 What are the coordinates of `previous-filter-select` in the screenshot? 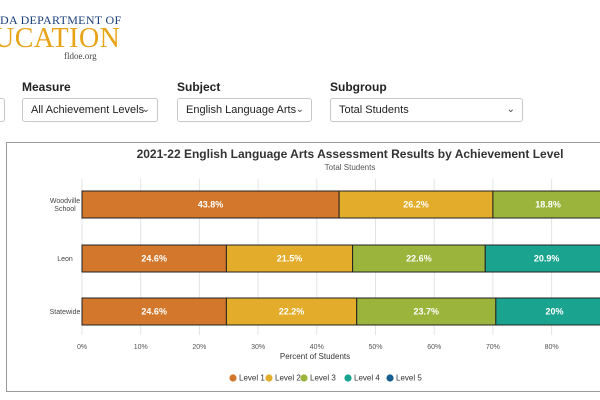 It's located at (2, 110).